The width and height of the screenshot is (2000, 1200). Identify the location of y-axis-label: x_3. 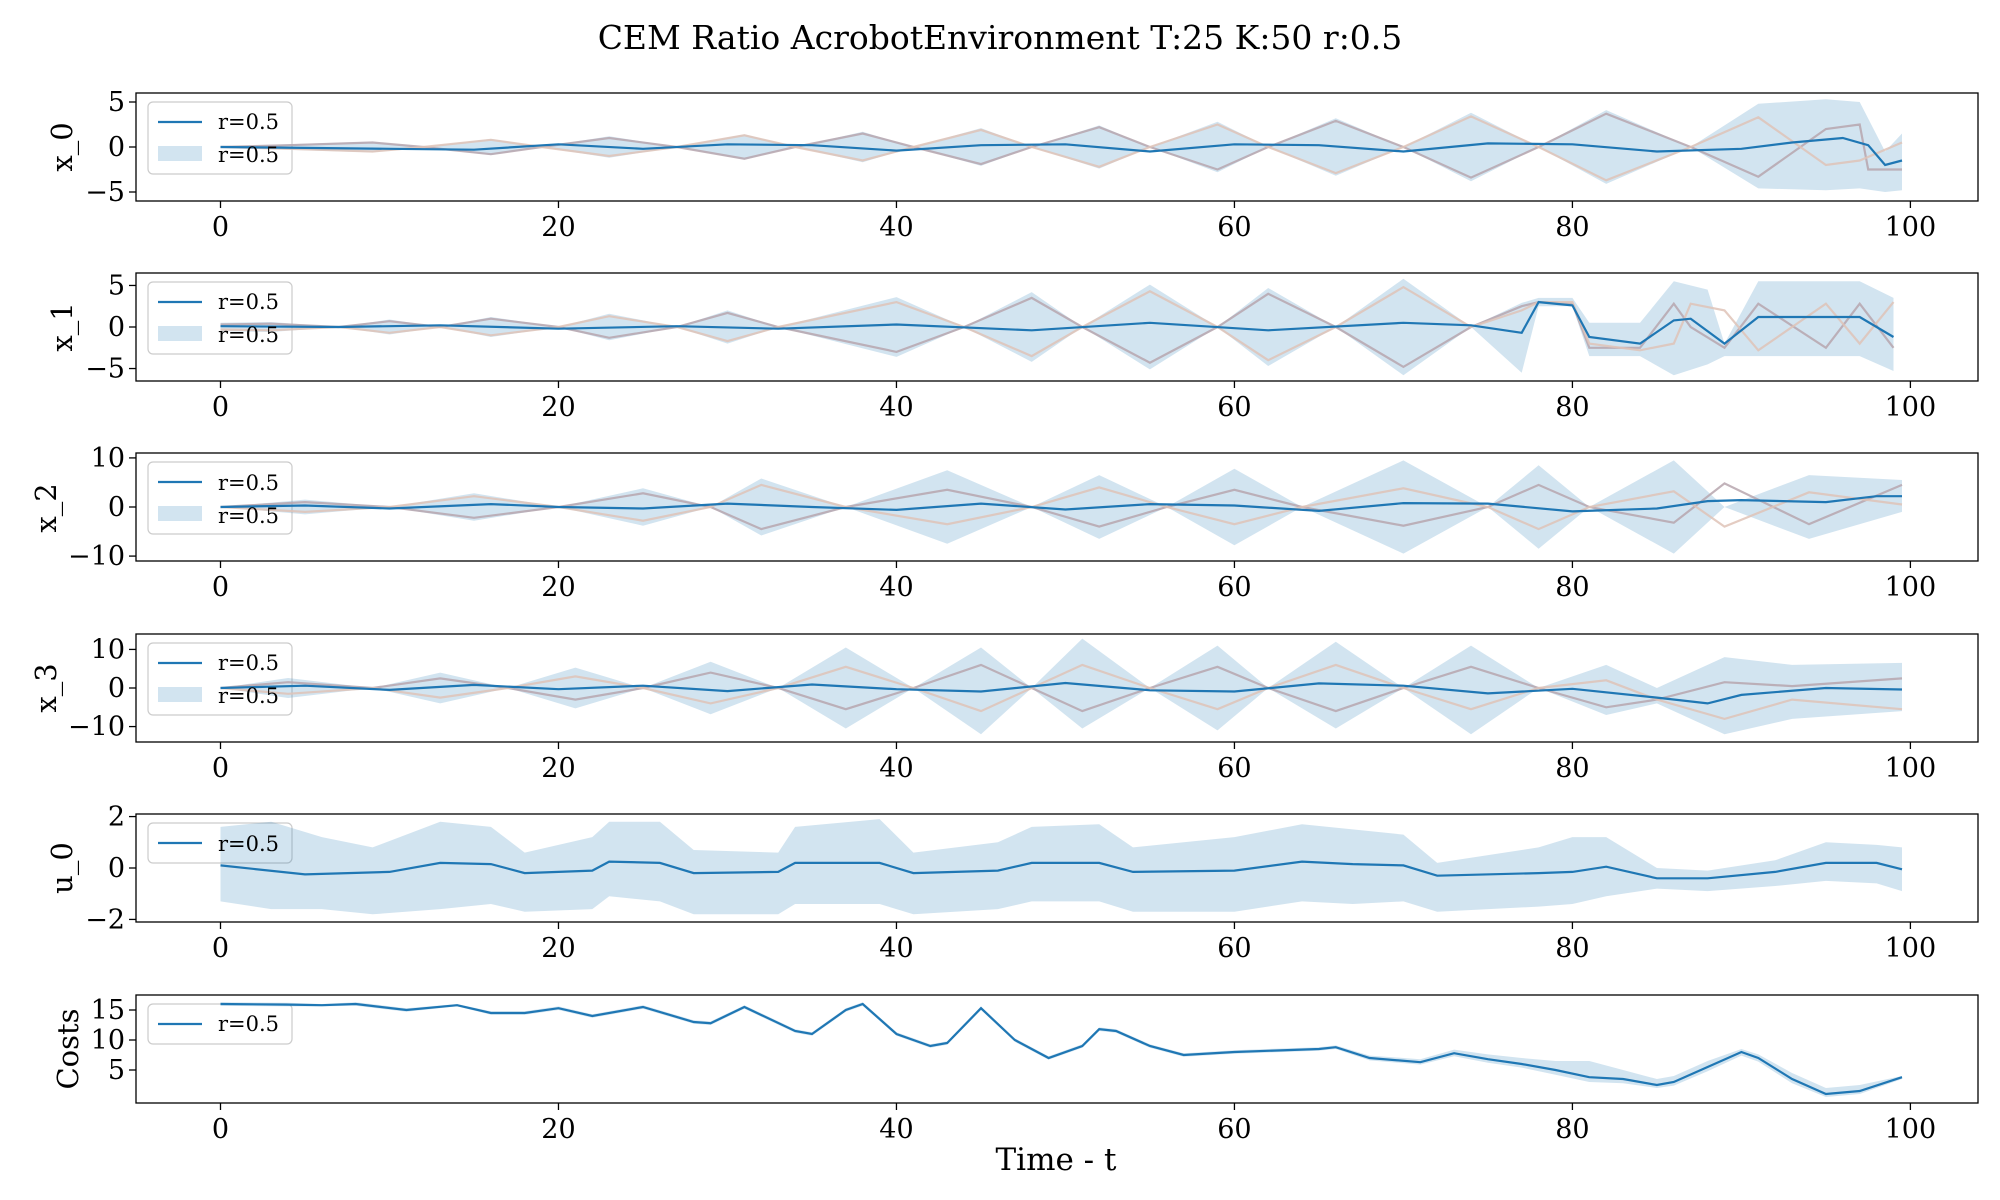
(46, 687).